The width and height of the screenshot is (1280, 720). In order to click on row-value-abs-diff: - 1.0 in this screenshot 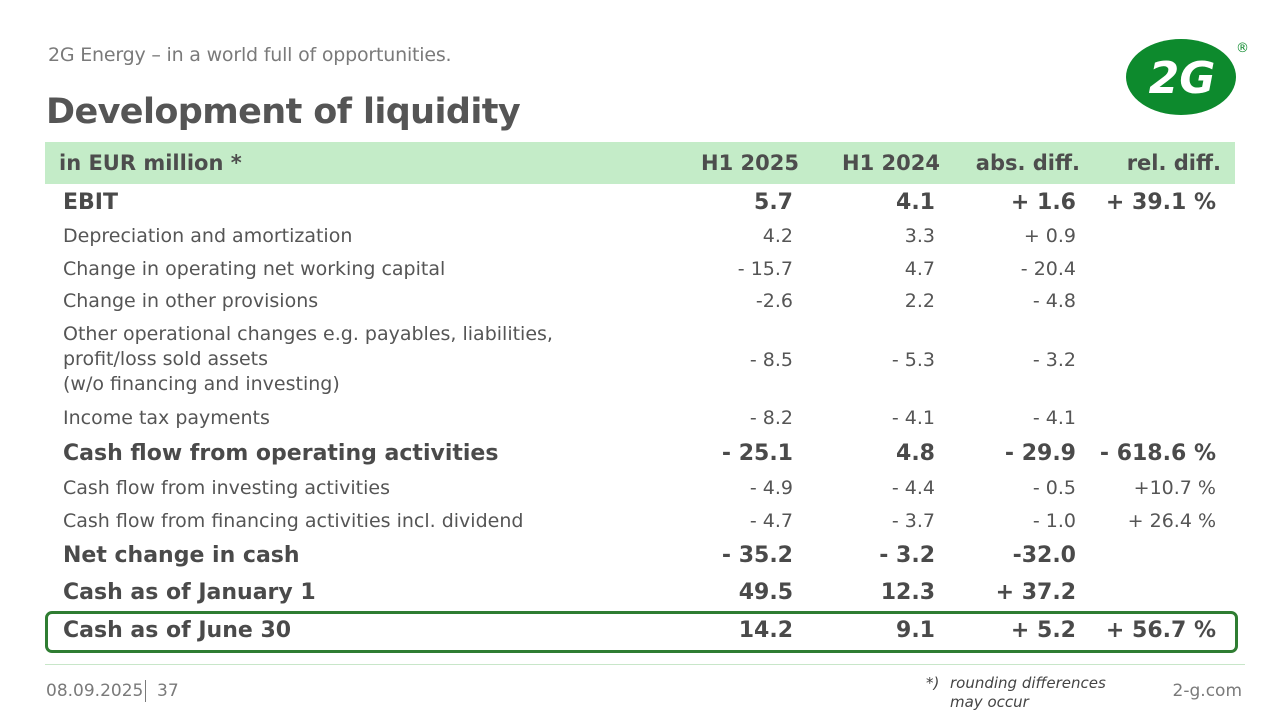, I will do `click(1054, 520)`.